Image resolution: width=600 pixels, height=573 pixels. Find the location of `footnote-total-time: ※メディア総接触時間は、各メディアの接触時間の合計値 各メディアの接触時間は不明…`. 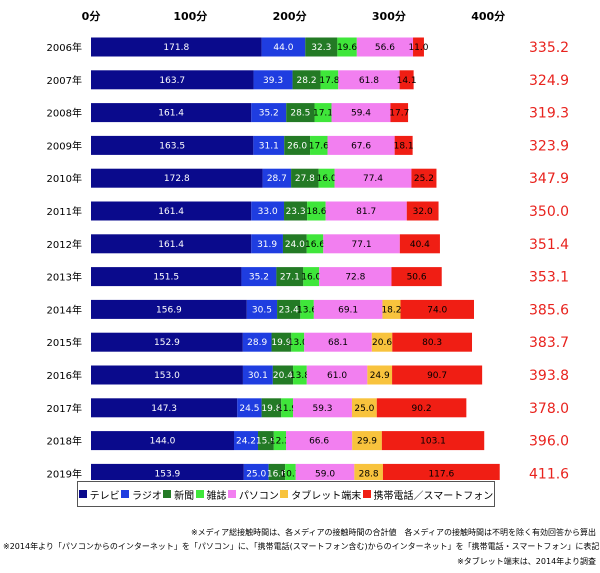

footnote-total-time: ※メディア総接触時間は、各メディアの接触時間の合計値 各メディアの接触時間は不明… is located at coordinates (393, 532).